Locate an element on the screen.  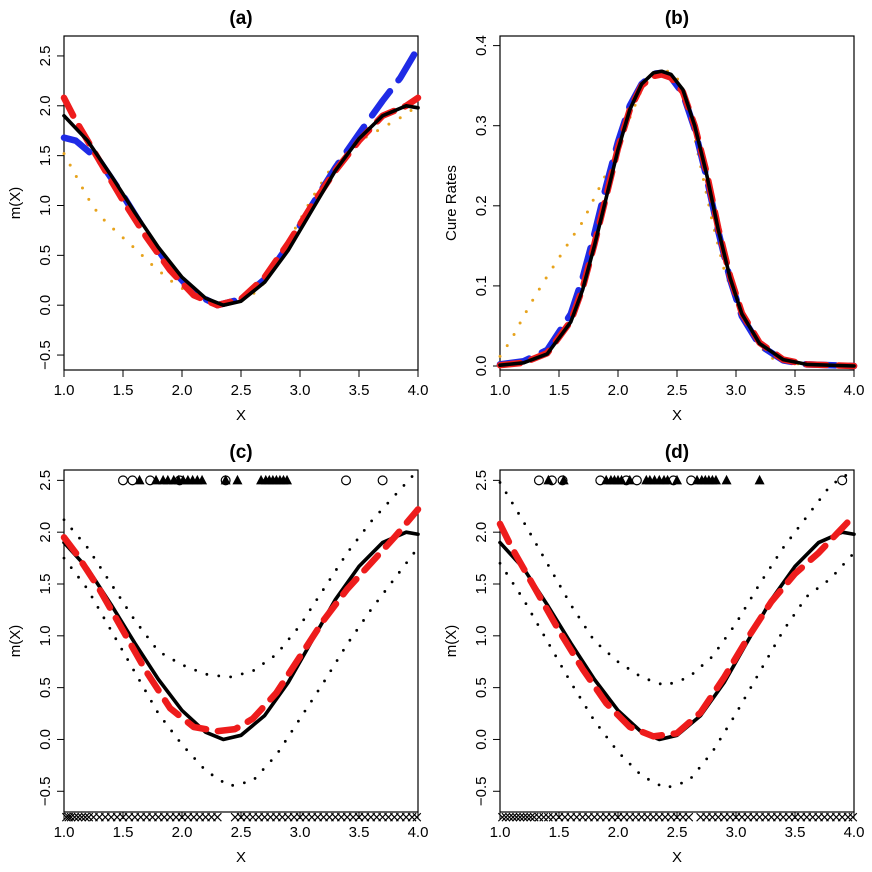
y-tick-label: 0.4 is located at coordinates (481, 45).